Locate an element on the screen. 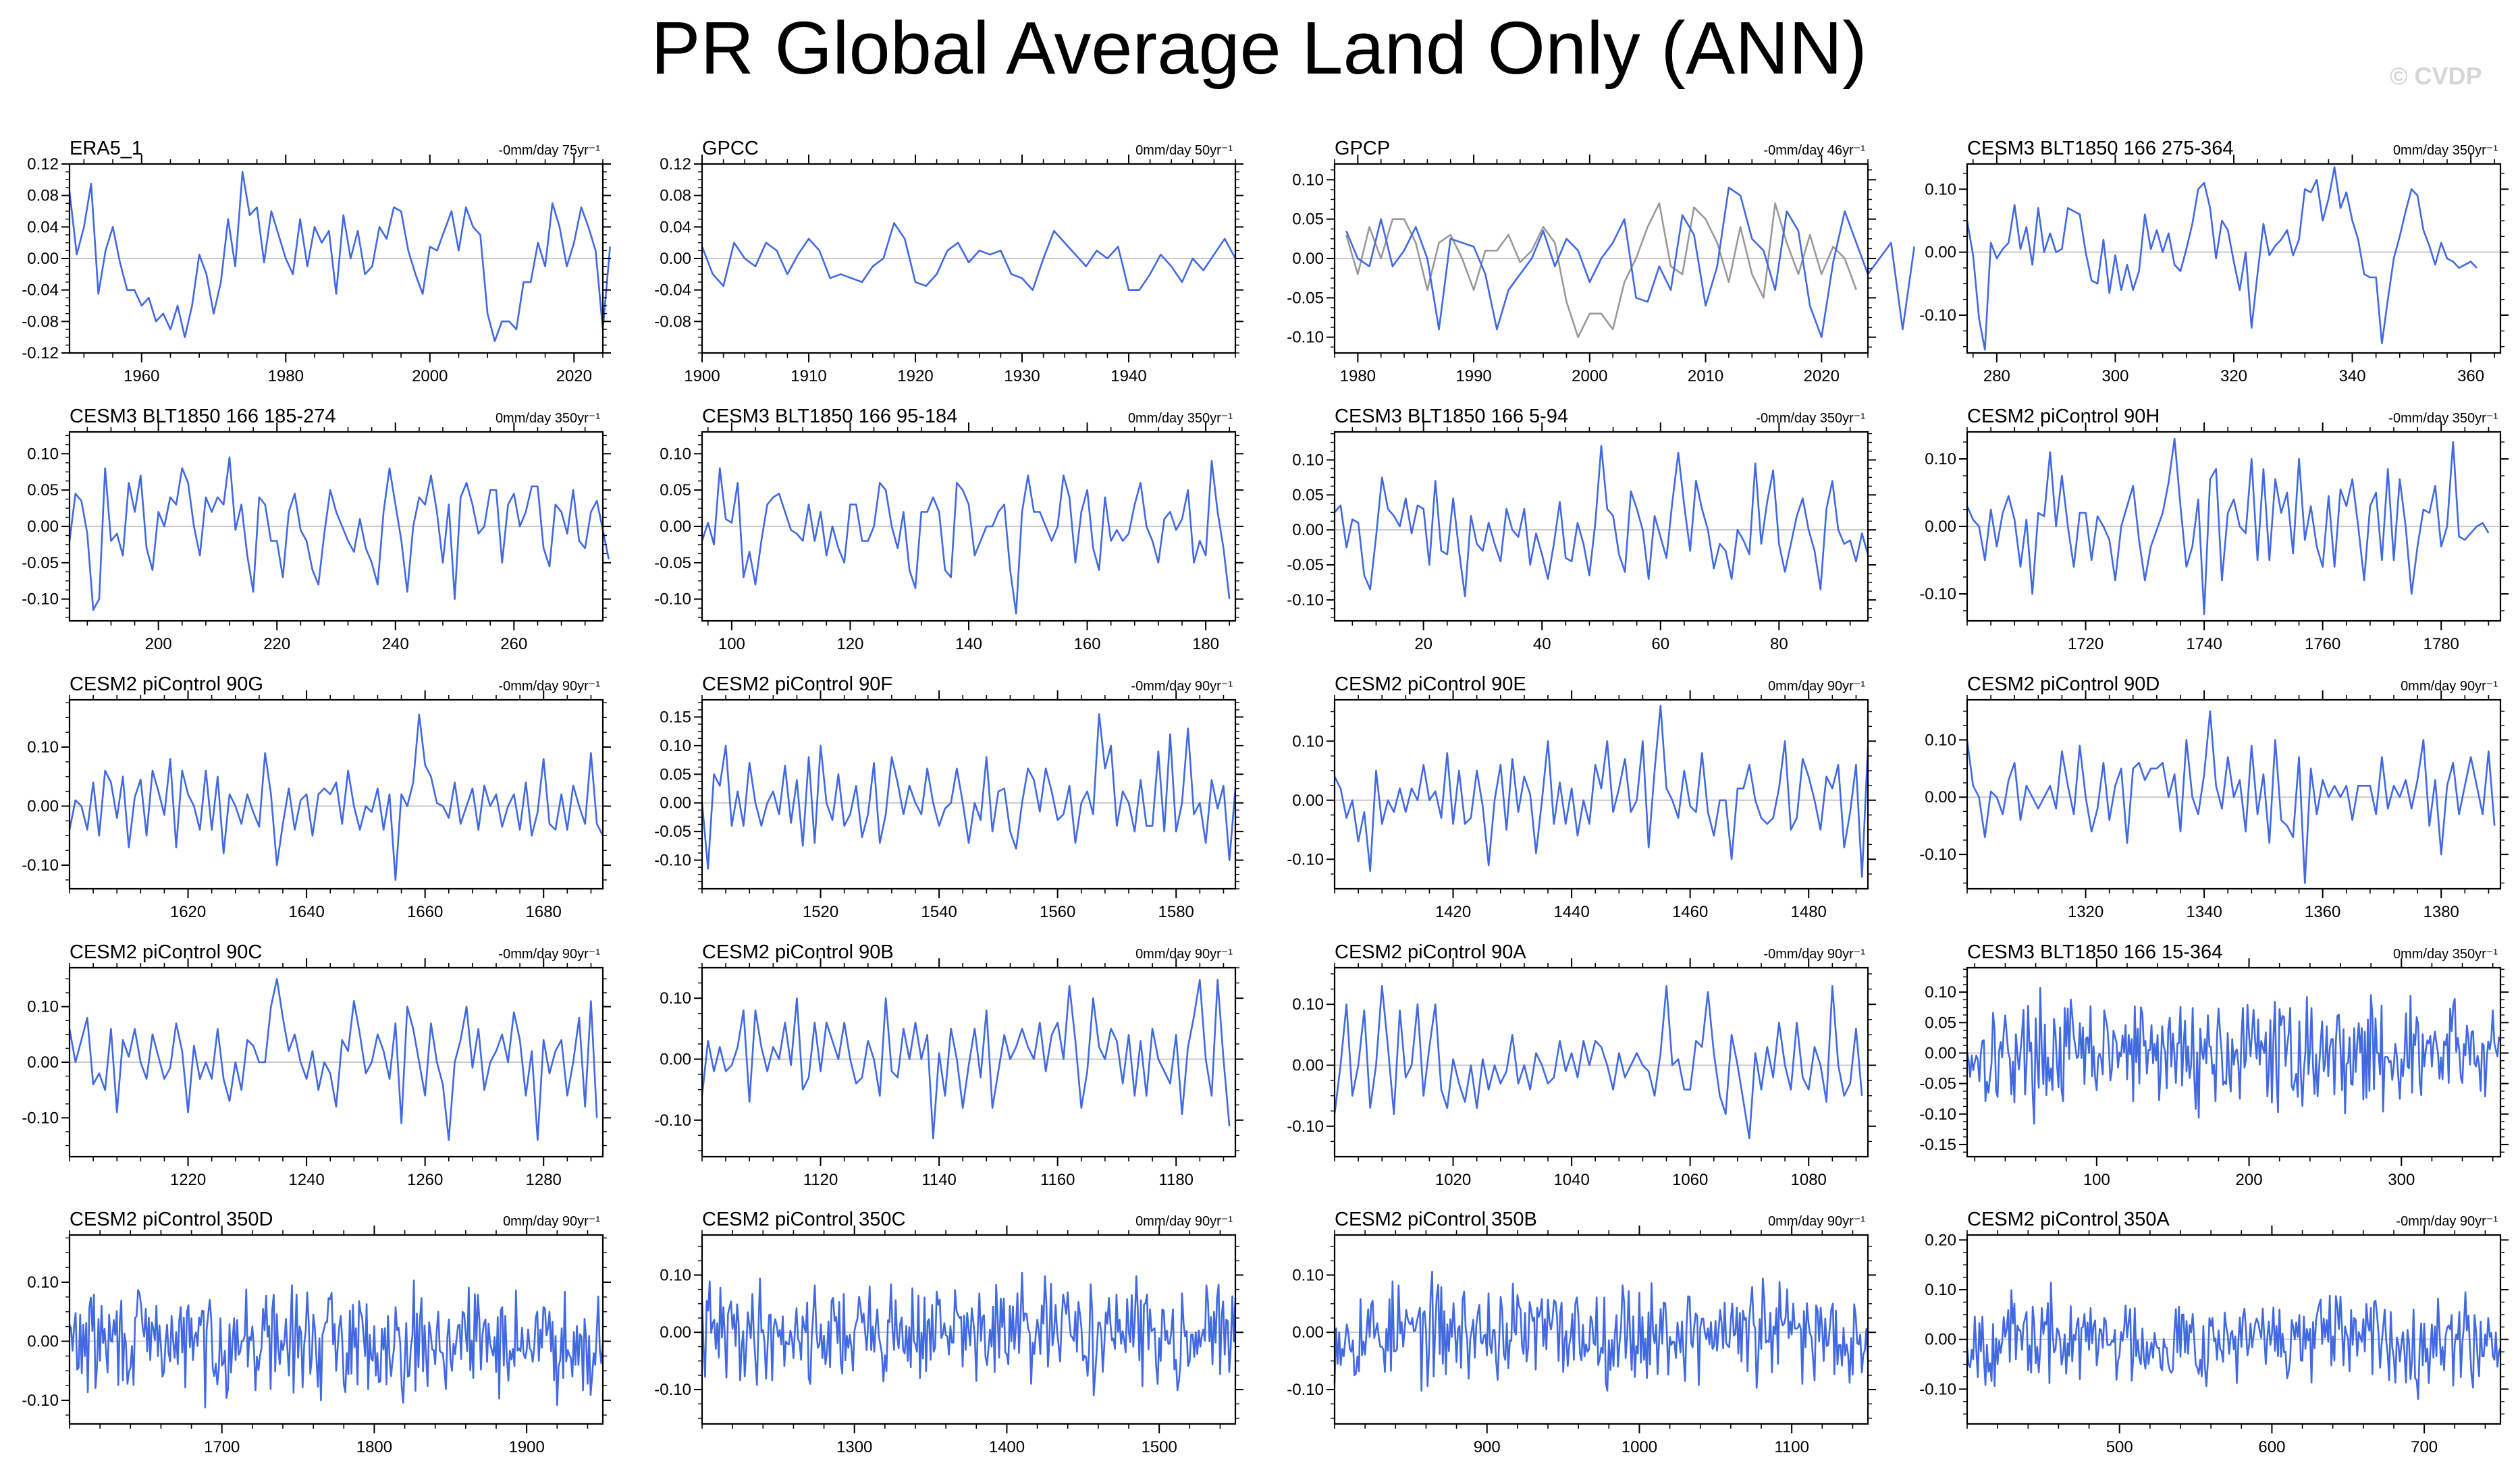 Image resolution: width=2518 pixels, height=1484 pixels. x-tick-label: 1300 is located at coordinates (854, 1447).